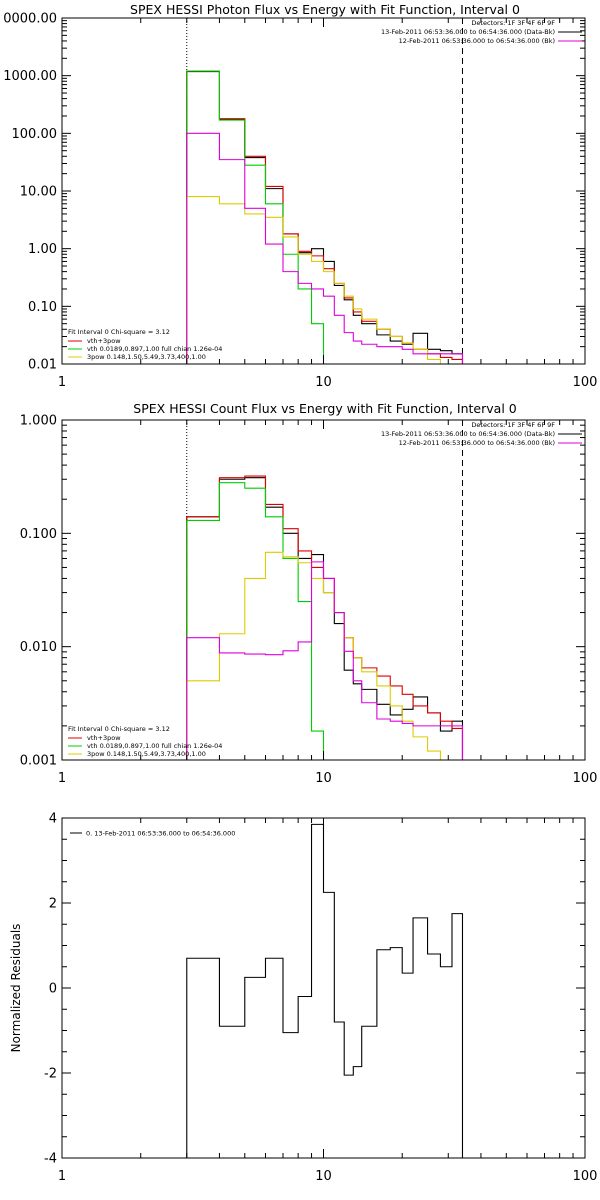 Image resolution: width=600 pixels, height=1200 pixels. What do you see at coordinates (53, 819) in the screenshot?
I see `y-tick-label: 4` at bounding box center [53, 819].